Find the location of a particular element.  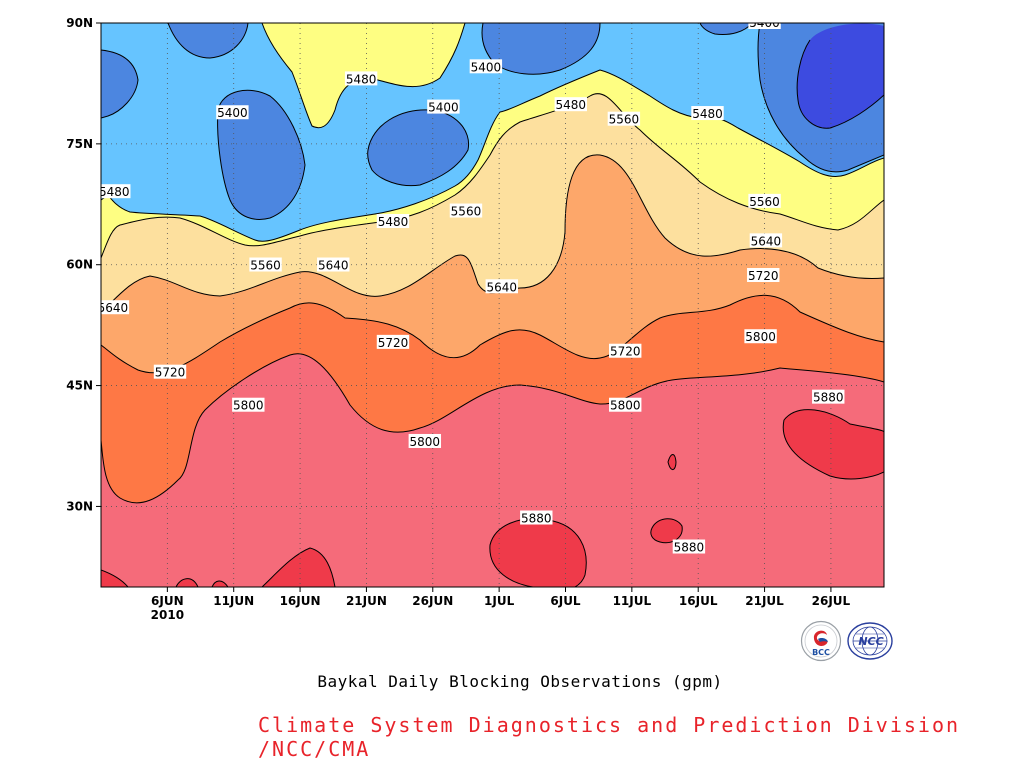

x-tick-label: 6JUN is located at coordinates (167, 601).